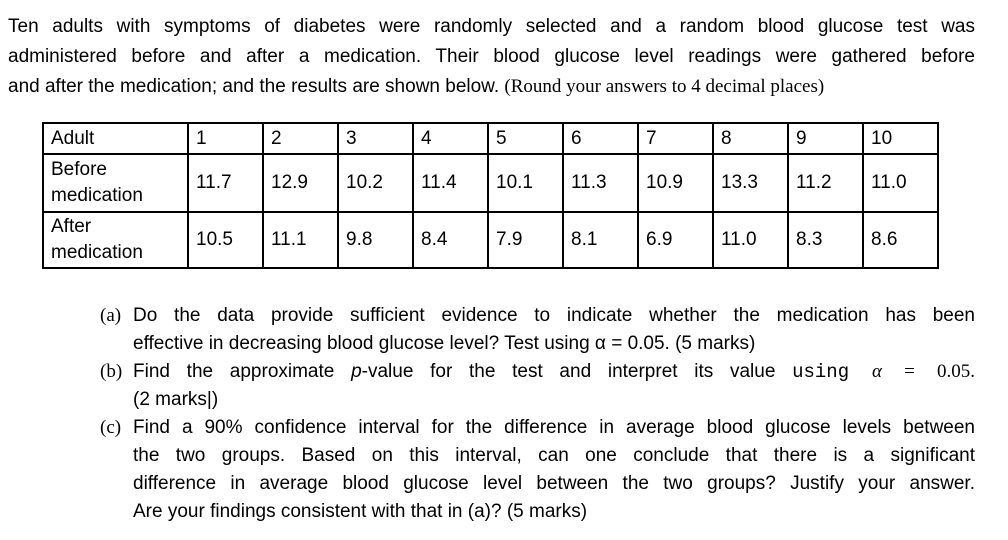 Image resolution: width=1008 pixels, height=540 pixels. What do you see at coordinates (111, 371) in the screenshot?
I see `question-marker-b: (b)` at bounding box center [111, 371].